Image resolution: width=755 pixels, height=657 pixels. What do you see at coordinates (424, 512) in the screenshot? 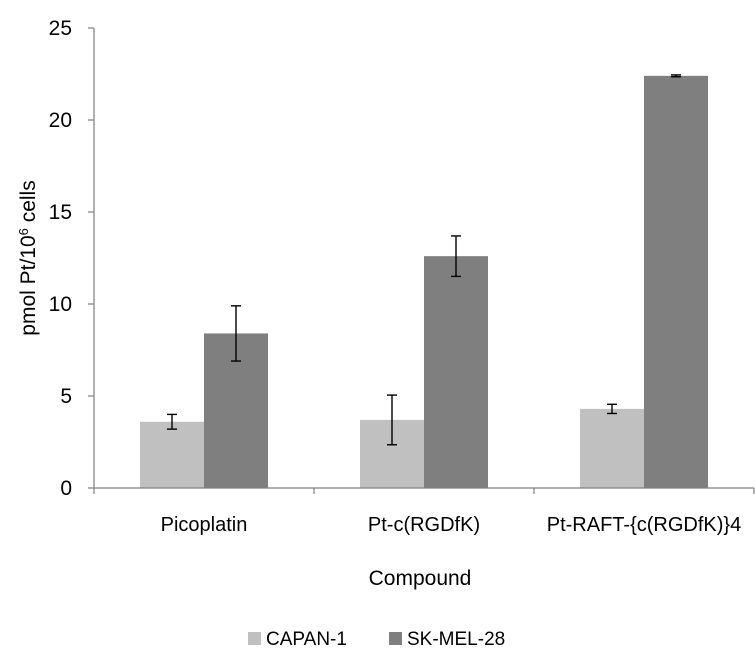
I see `x-ticks-layer: Picoplatin Pt-c(RGDfK) Pt-RAFT-{c(RGDfK)}4` at bounding box center [424, 512].